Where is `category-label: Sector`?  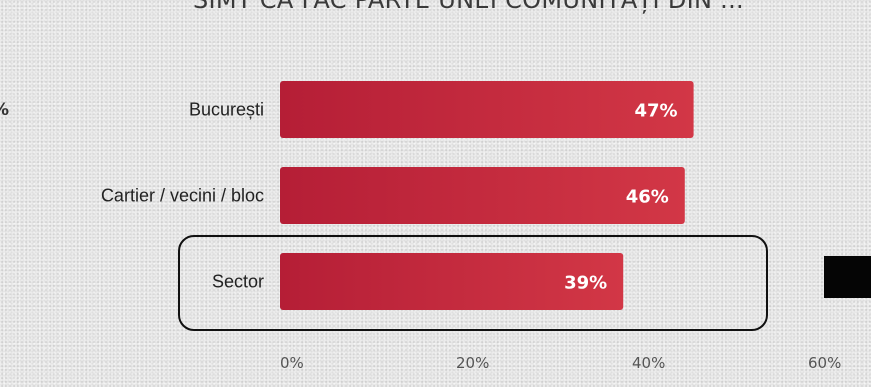
category-label: Sector is located at coordinates (238, 282).